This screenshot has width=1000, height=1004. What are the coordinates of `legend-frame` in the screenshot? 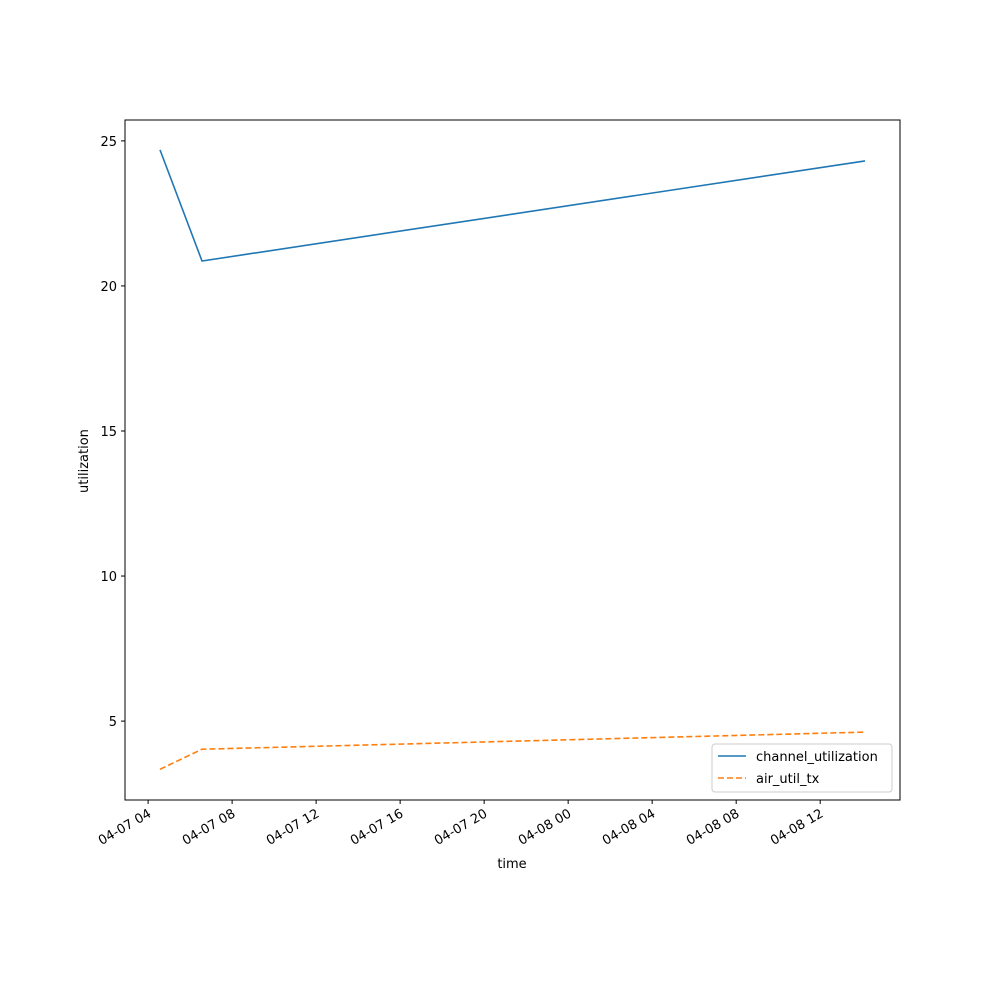 It's located at (802, 768).